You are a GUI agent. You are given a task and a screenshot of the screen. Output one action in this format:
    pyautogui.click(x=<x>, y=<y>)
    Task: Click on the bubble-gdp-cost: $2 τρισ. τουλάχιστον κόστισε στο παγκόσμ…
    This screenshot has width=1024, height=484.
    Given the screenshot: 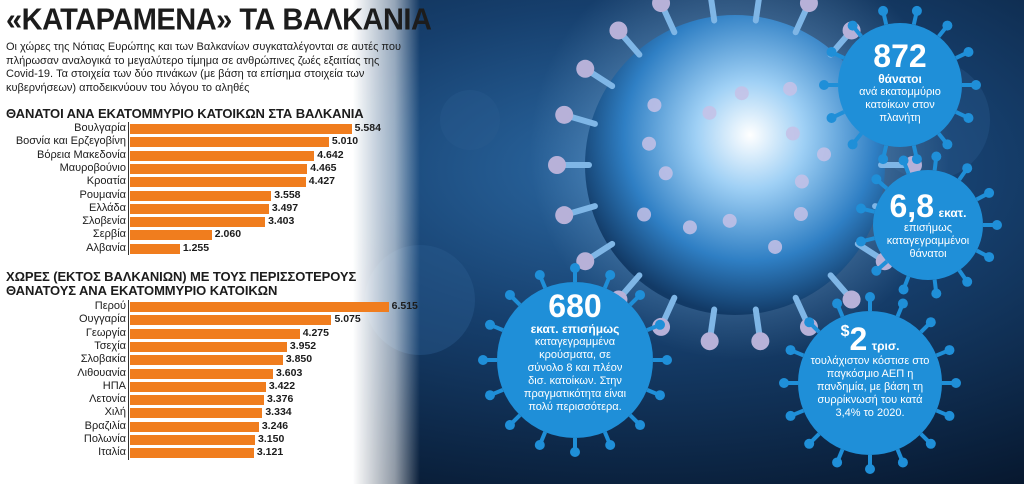 What is the action you would take?
    pyautogui.click(x=870, y=371)
    